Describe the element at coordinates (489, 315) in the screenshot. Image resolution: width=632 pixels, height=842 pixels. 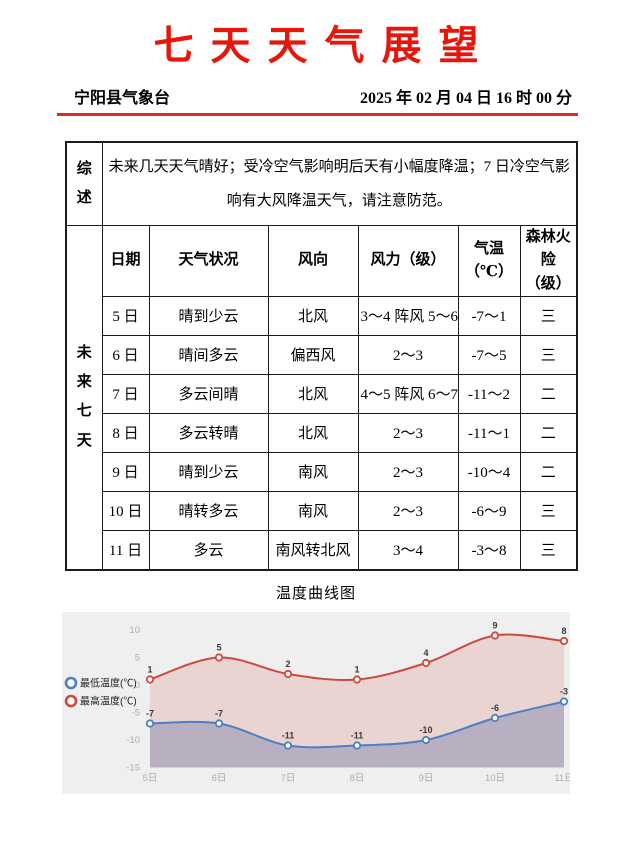
I see `cell-temperature: -7～1` at that location.